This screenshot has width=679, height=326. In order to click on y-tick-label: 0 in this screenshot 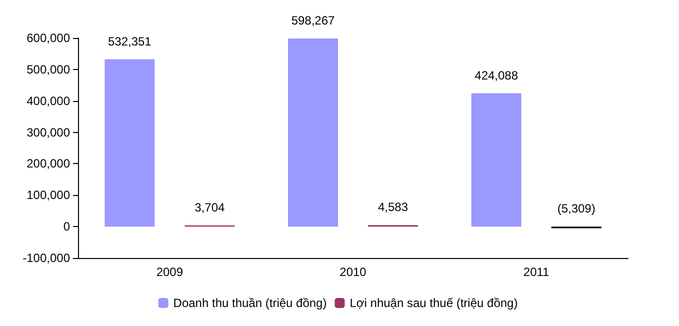, I will do `click(66, 227)`.